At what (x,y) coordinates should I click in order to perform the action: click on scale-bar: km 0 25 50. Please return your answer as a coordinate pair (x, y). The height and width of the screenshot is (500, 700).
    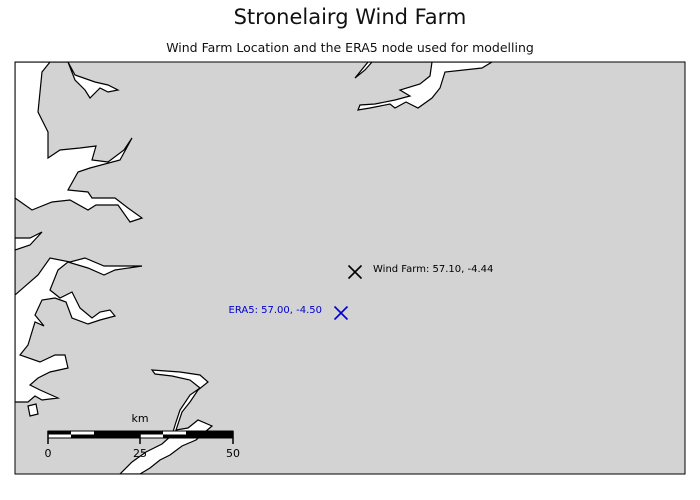
    Looking at the image, I should click on (143, 436).